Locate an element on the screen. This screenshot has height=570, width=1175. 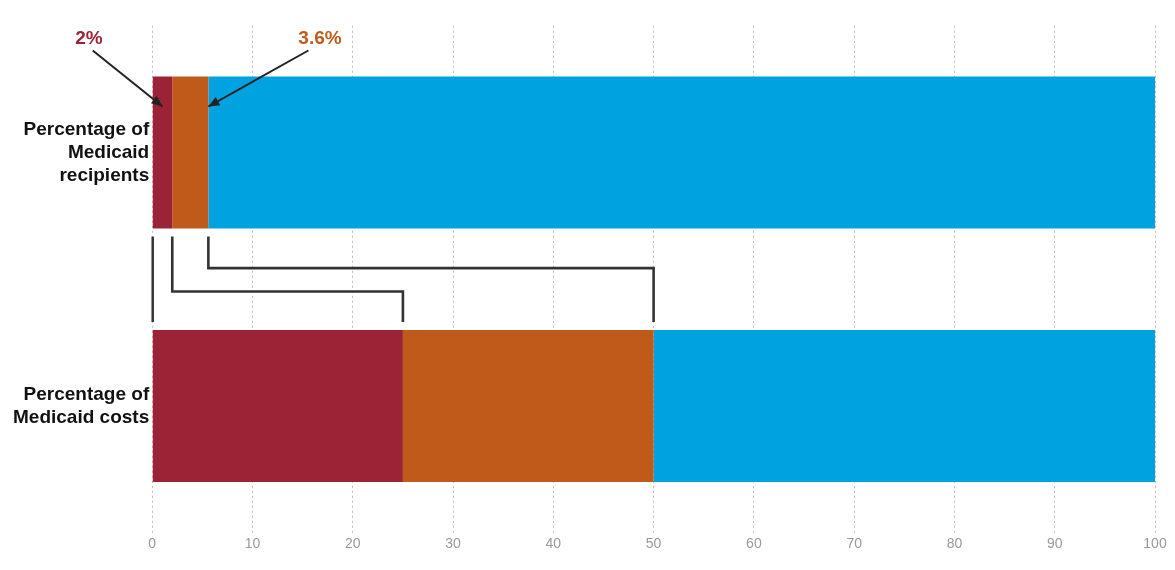
x-tick-label: 70 is located at coordinates (854, 543).